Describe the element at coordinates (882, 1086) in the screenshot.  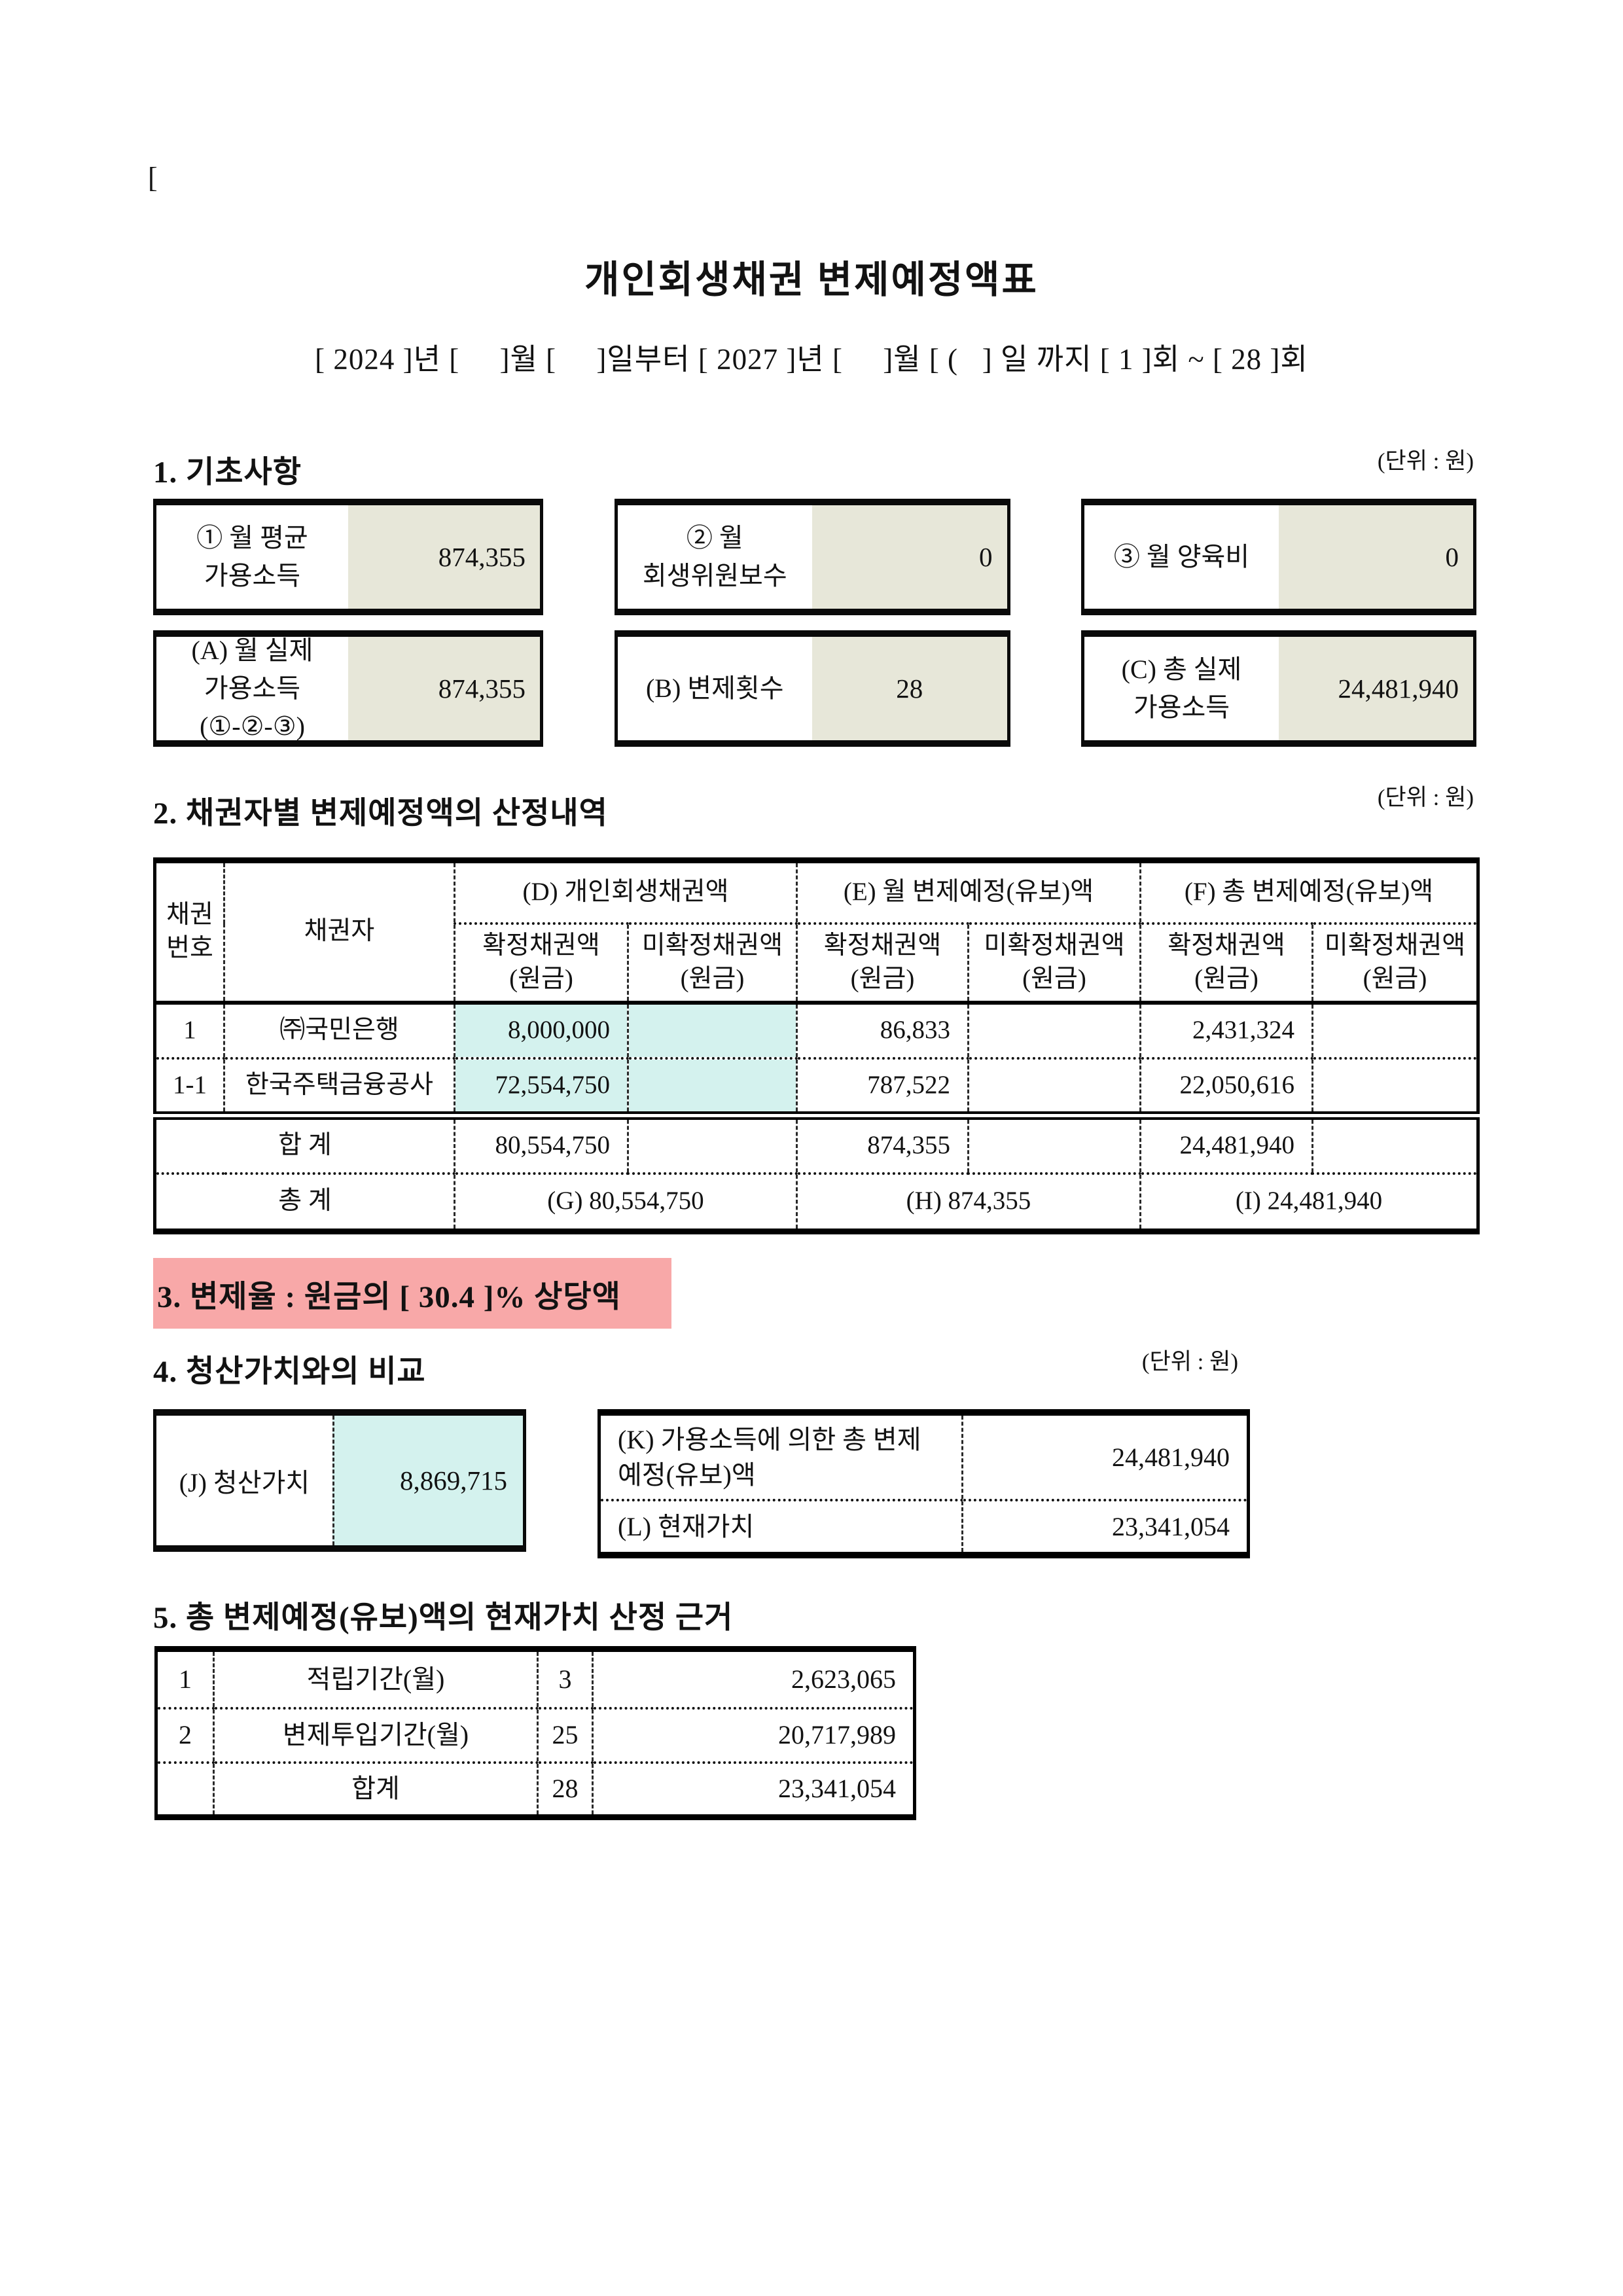
I see `e-fixed-amount: 787,522` at that location.